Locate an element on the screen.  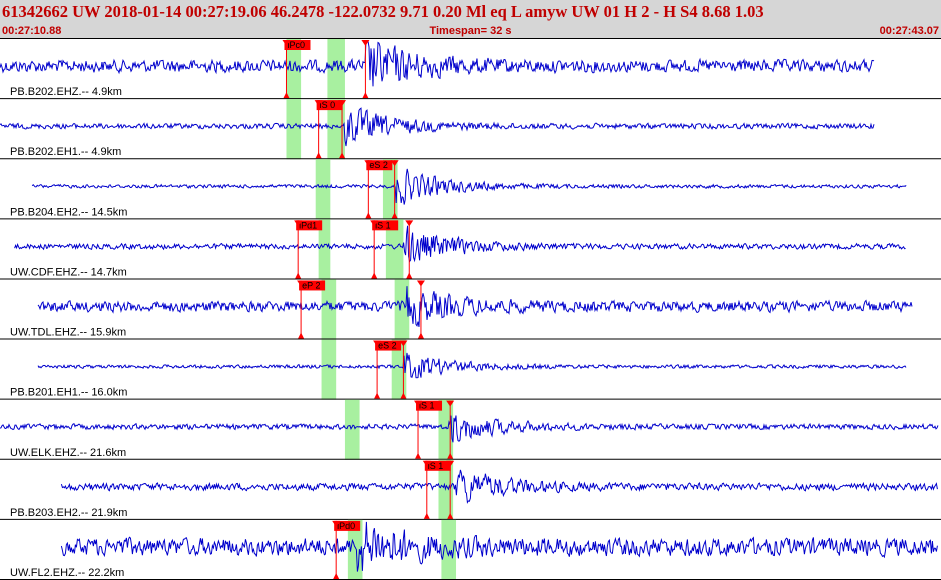
phase-pick: iPc0 is located at coordinates (296, 69).